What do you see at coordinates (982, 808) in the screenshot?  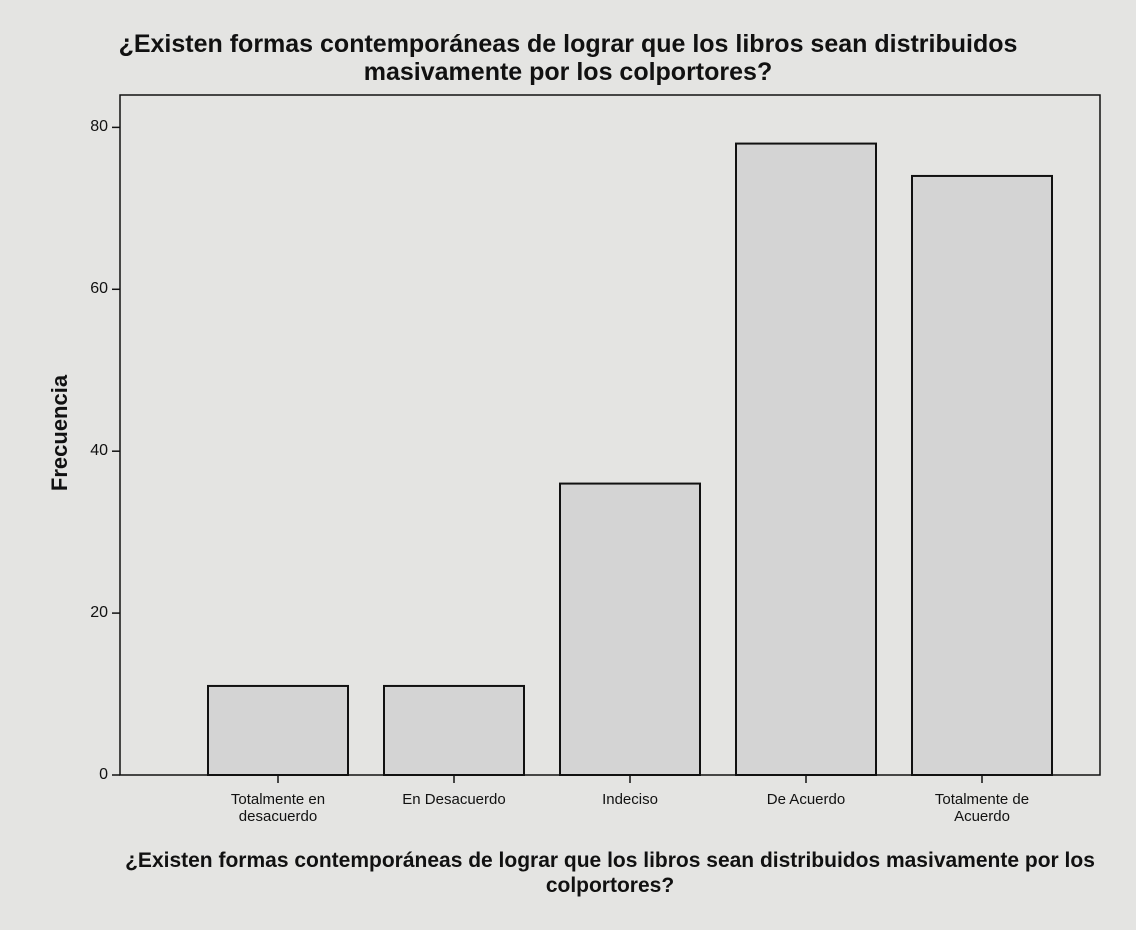 I see `x-tick-label: Totalmente de Acuerdo` at bounding box center [982, 808].